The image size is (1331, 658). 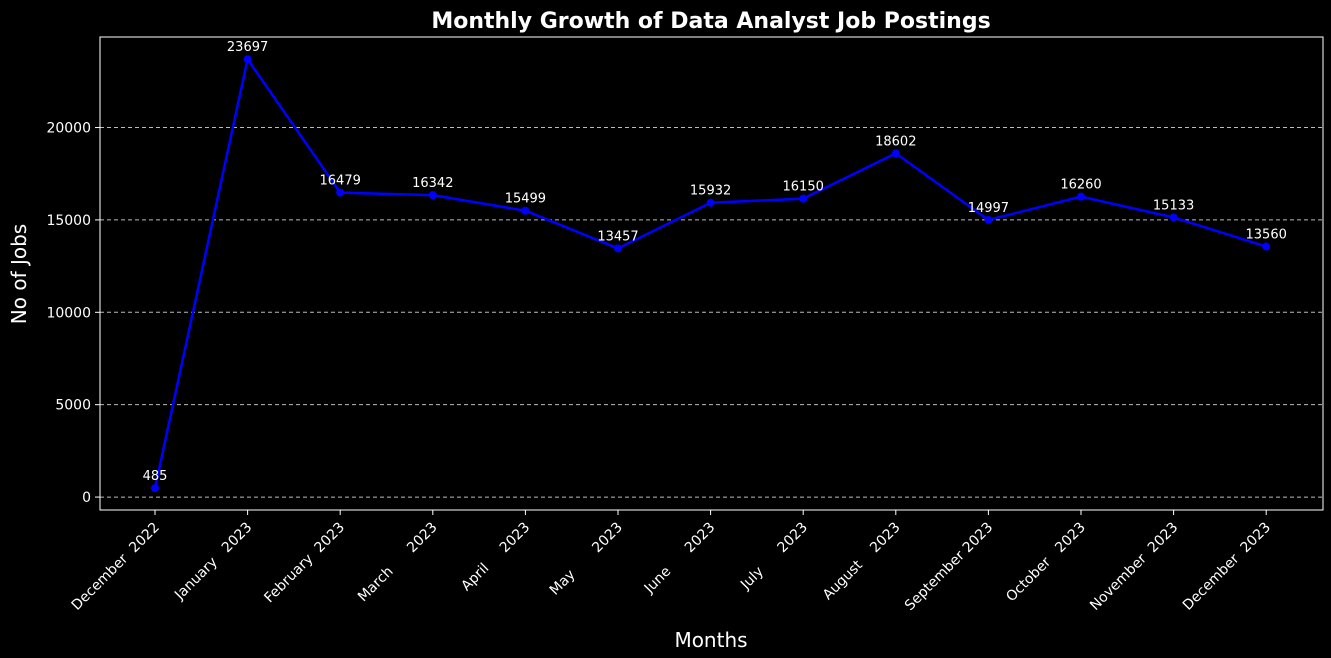 I want to click on data-label: 15932, so click(x=710, y=191).